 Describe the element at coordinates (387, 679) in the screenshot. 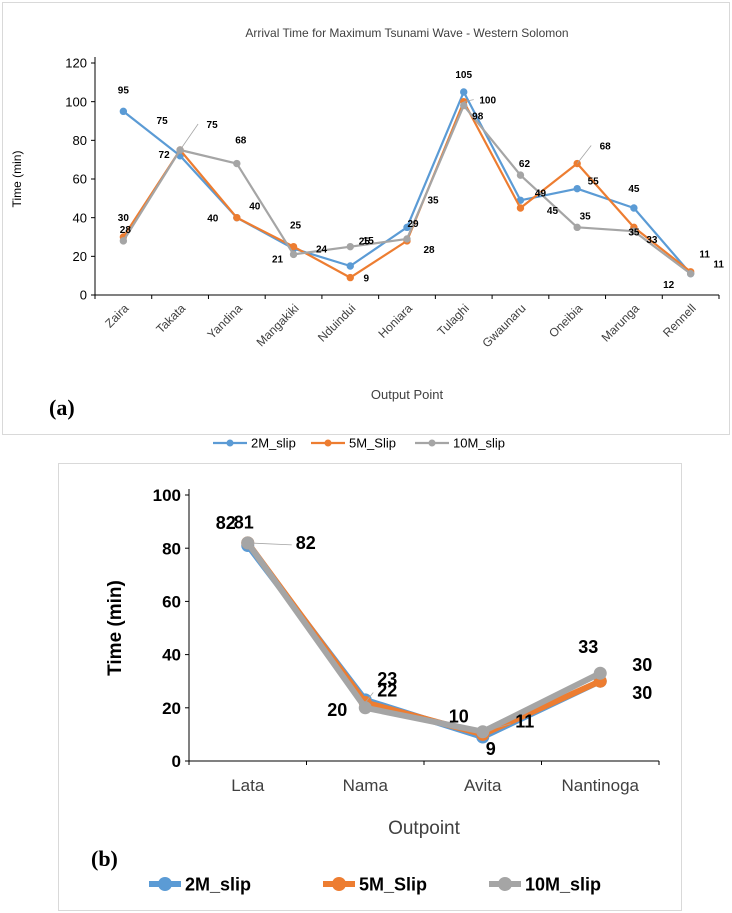

I see `data-label: 23` at that location.